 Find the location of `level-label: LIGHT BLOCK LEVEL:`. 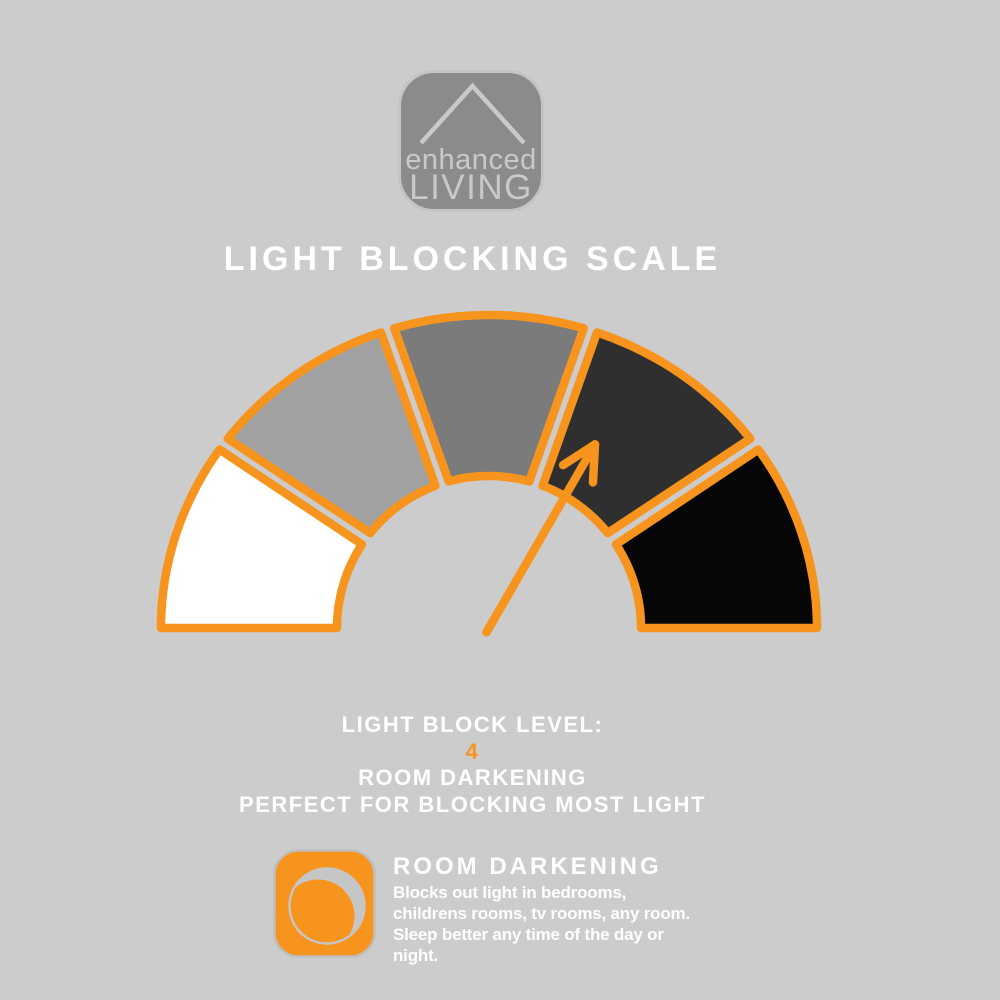

level-label: LIGHT BLOCK LEVEL: is located at coordinates (472, 724).